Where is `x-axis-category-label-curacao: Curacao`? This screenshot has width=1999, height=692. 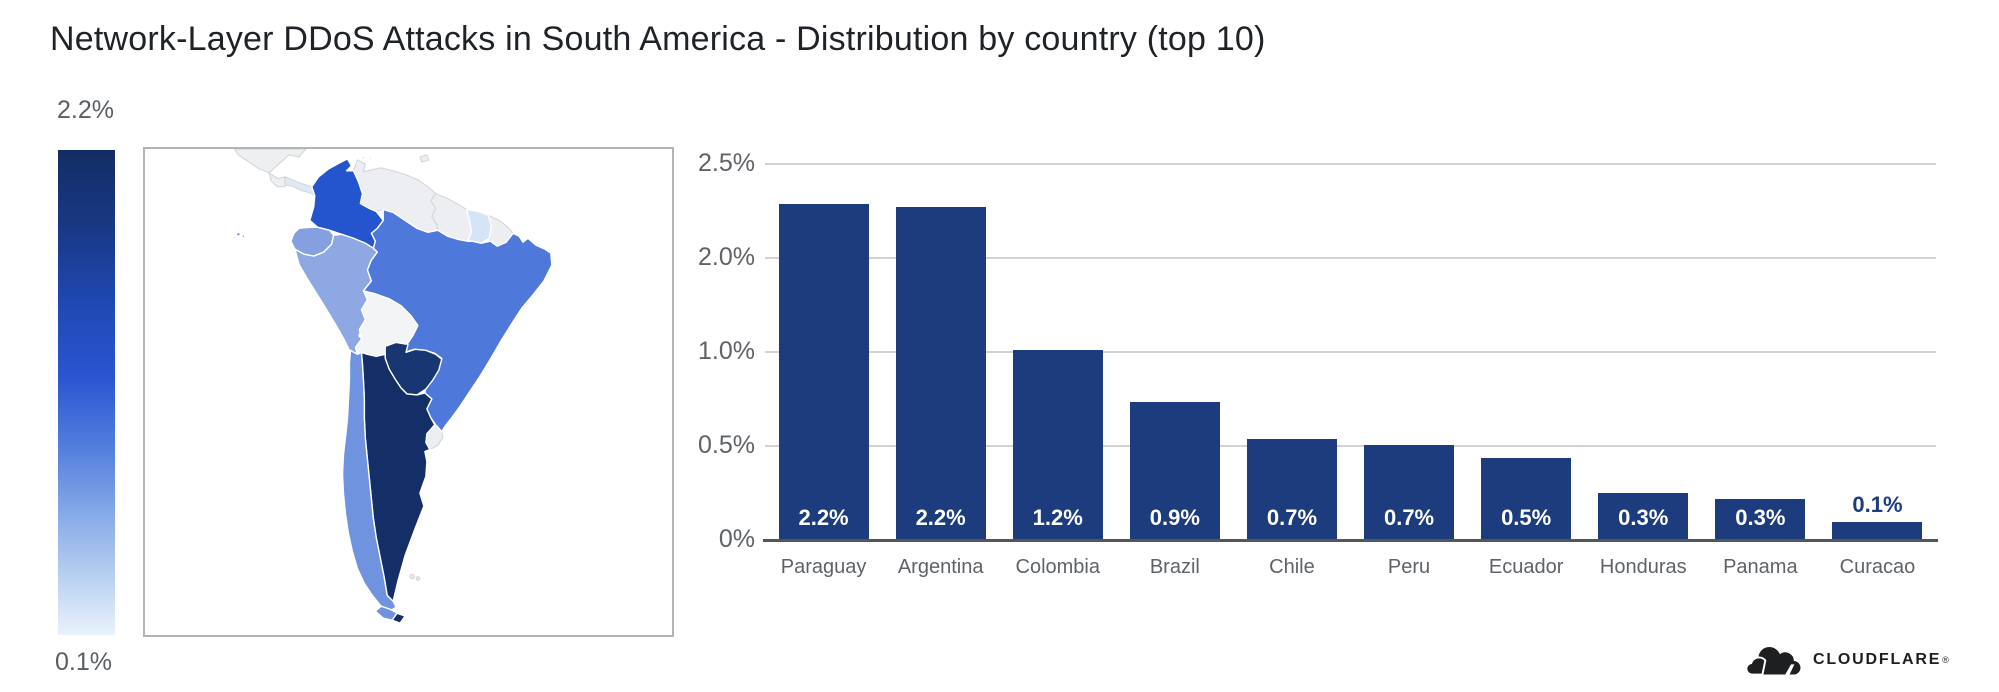
x-axis-category-label-curacao: Curacao is located at coordinates (1877, 567).